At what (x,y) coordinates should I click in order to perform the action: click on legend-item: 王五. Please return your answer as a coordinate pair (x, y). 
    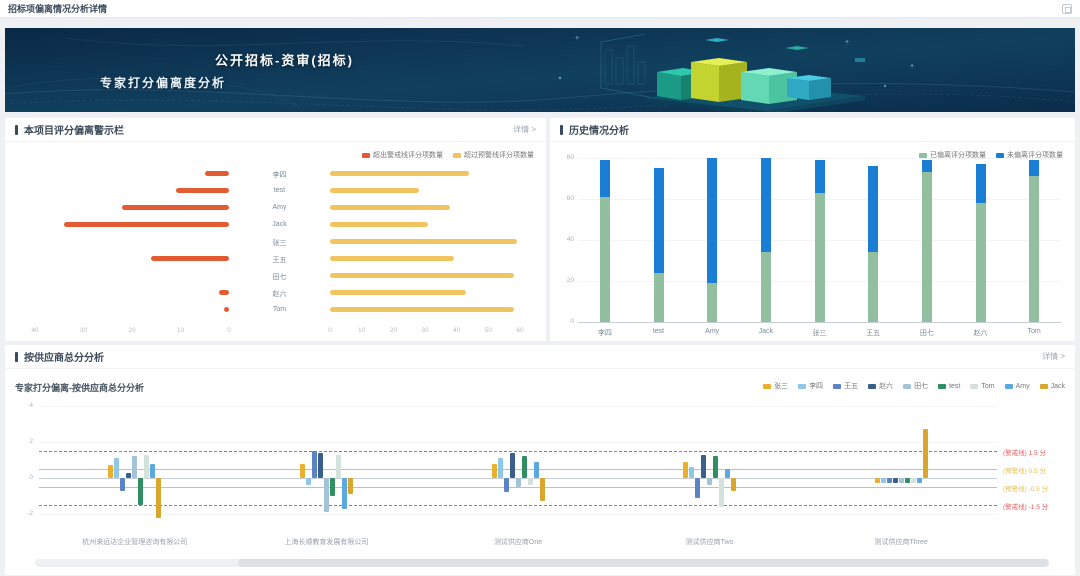
    Looking at the image, I should click on (845, 386).